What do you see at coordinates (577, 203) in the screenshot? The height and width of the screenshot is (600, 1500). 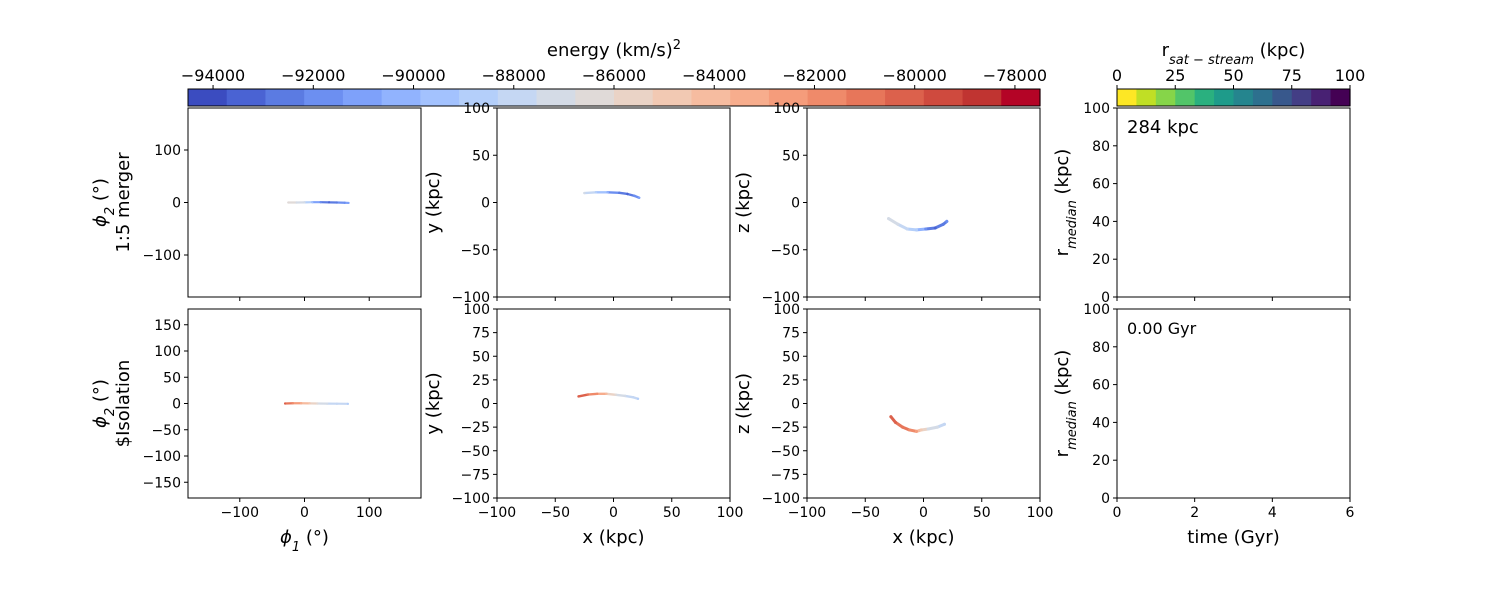 I see `panel-xy-row0: 100 50 0 −50 −100 y (kpc)` at bounding box center [577, 203].